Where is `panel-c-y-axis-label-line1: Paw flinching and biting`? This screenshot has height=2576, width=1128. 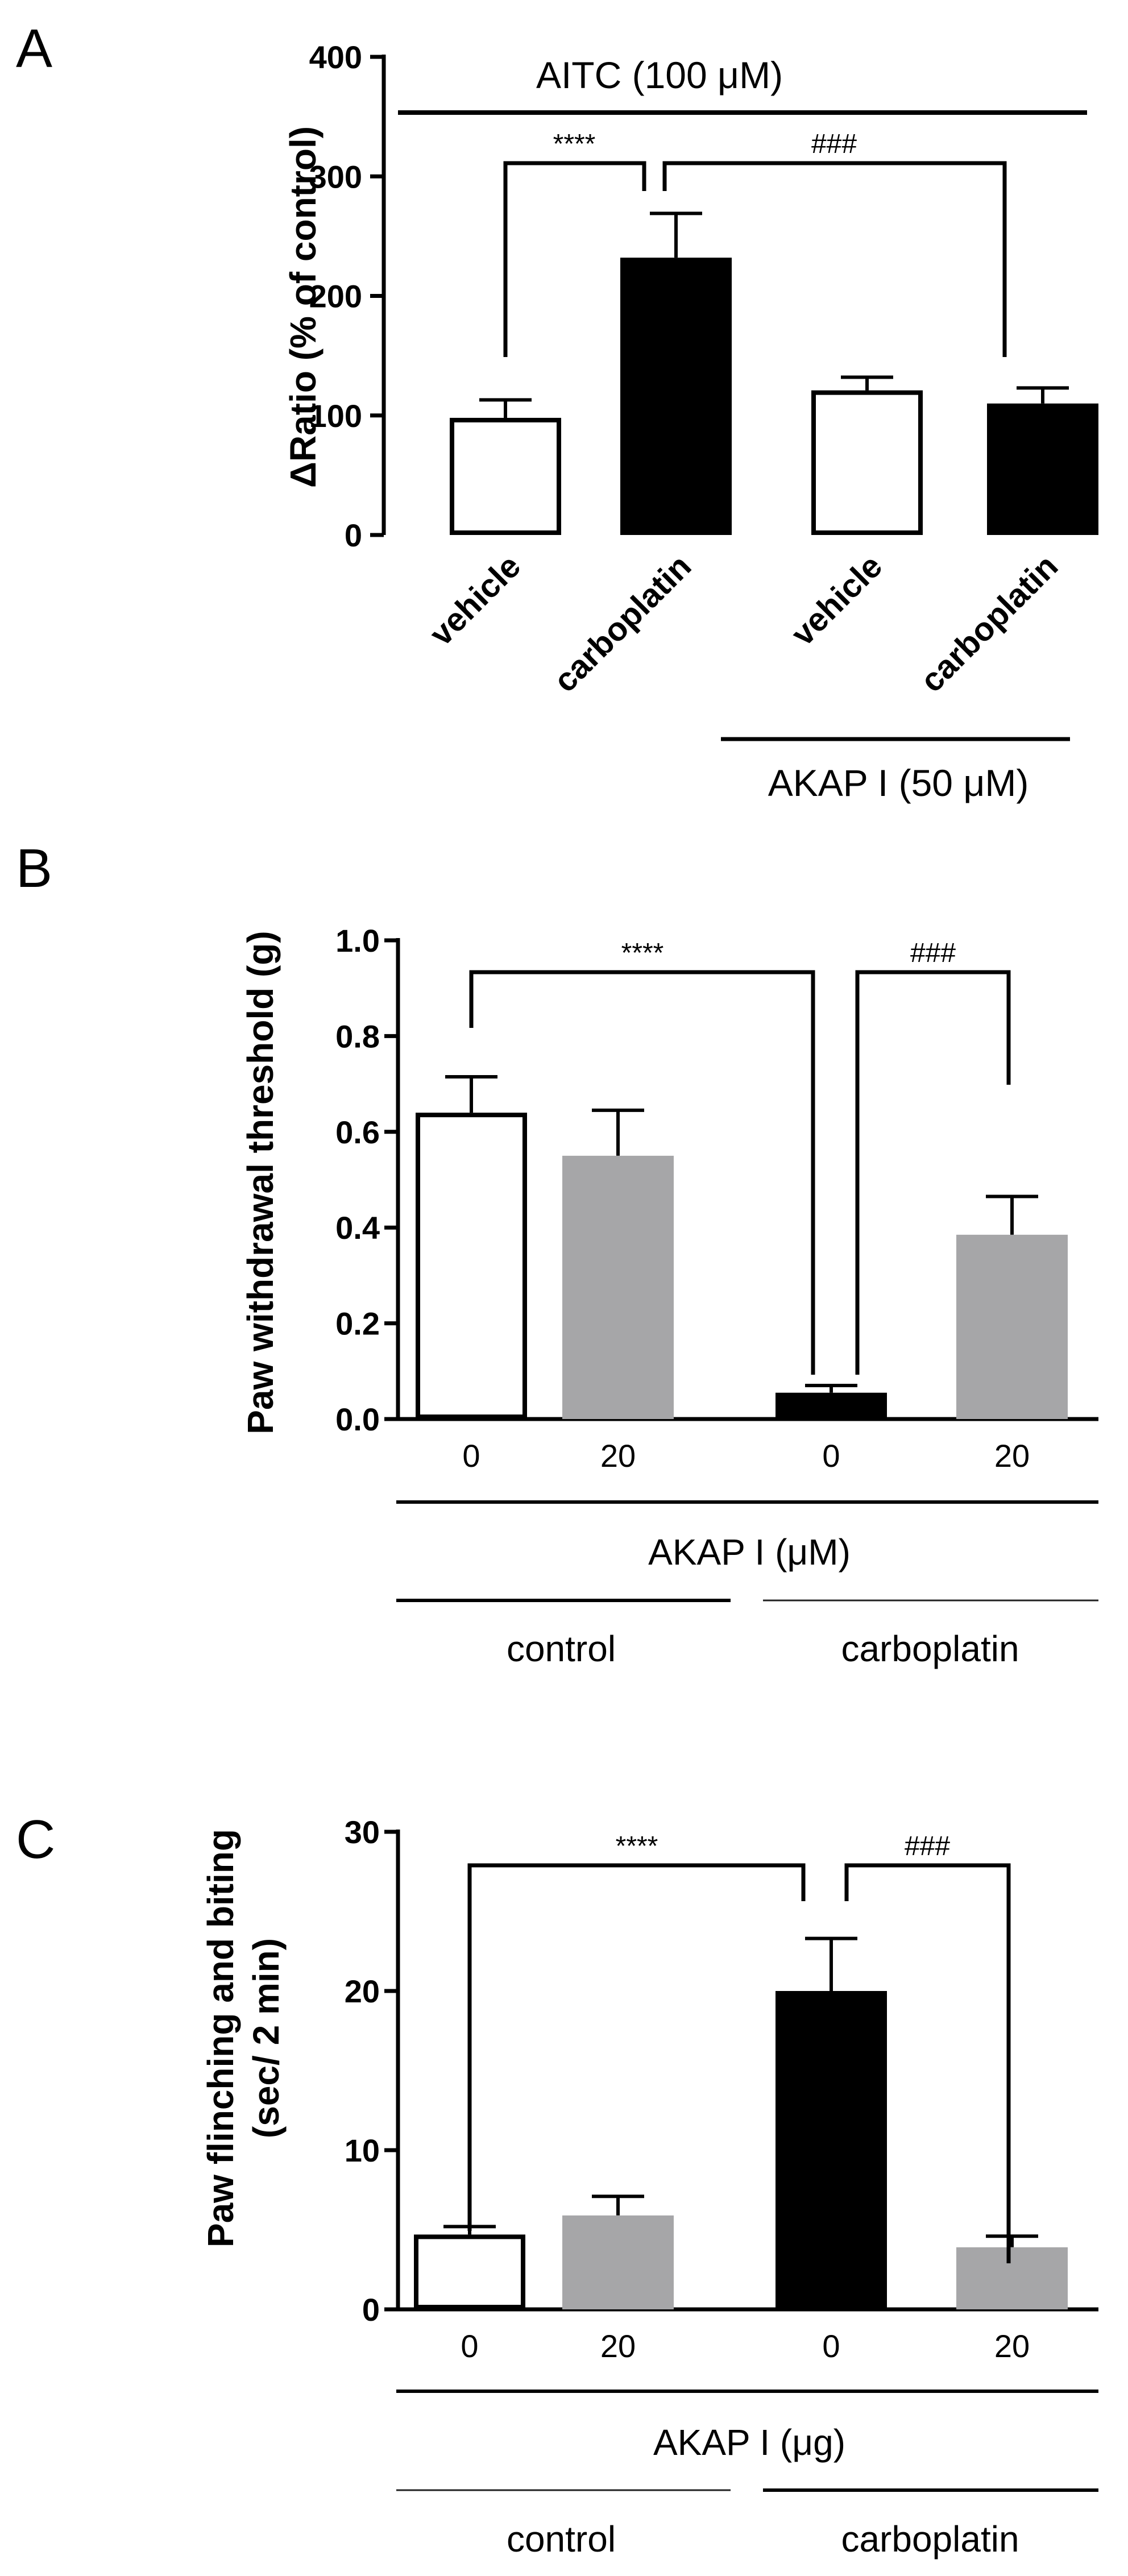
panel-c-y-axis-label-line1: Paw flinching and biting is located at coordinates (221, 2038).